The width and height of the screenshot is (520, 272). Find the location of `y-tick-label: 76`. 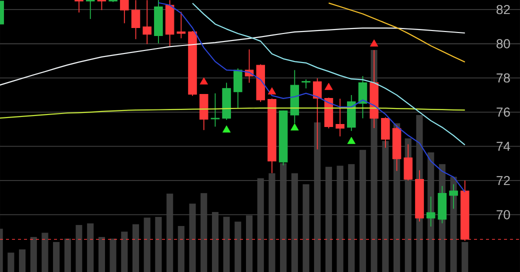

y-tick-label: 76 is located at coordinates (503, 112).